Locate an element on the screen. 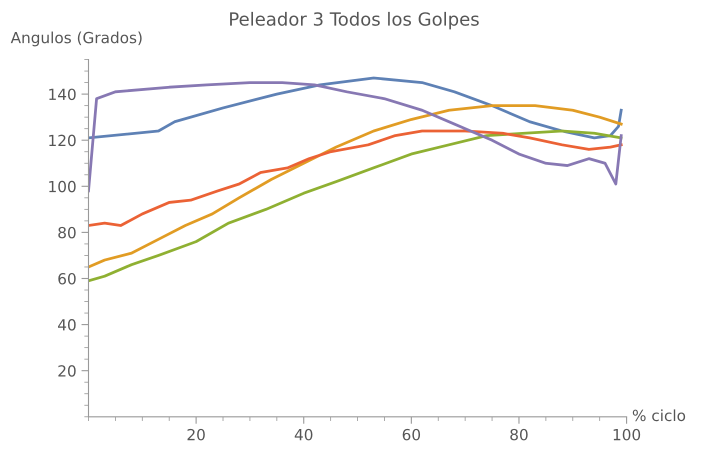 The height and width of the screenshot is (458, 708). x-axis-title: % ciclo is located at coordinates (659, 415).